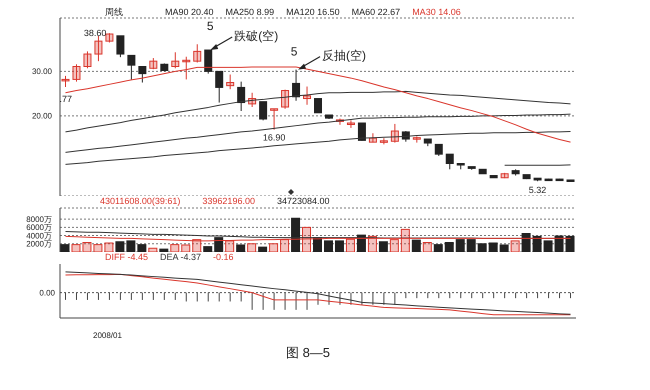 Image resolution: width=650 pixels, height=390 pixels. I want to click on annotation: 16.90, so click(274, 137).